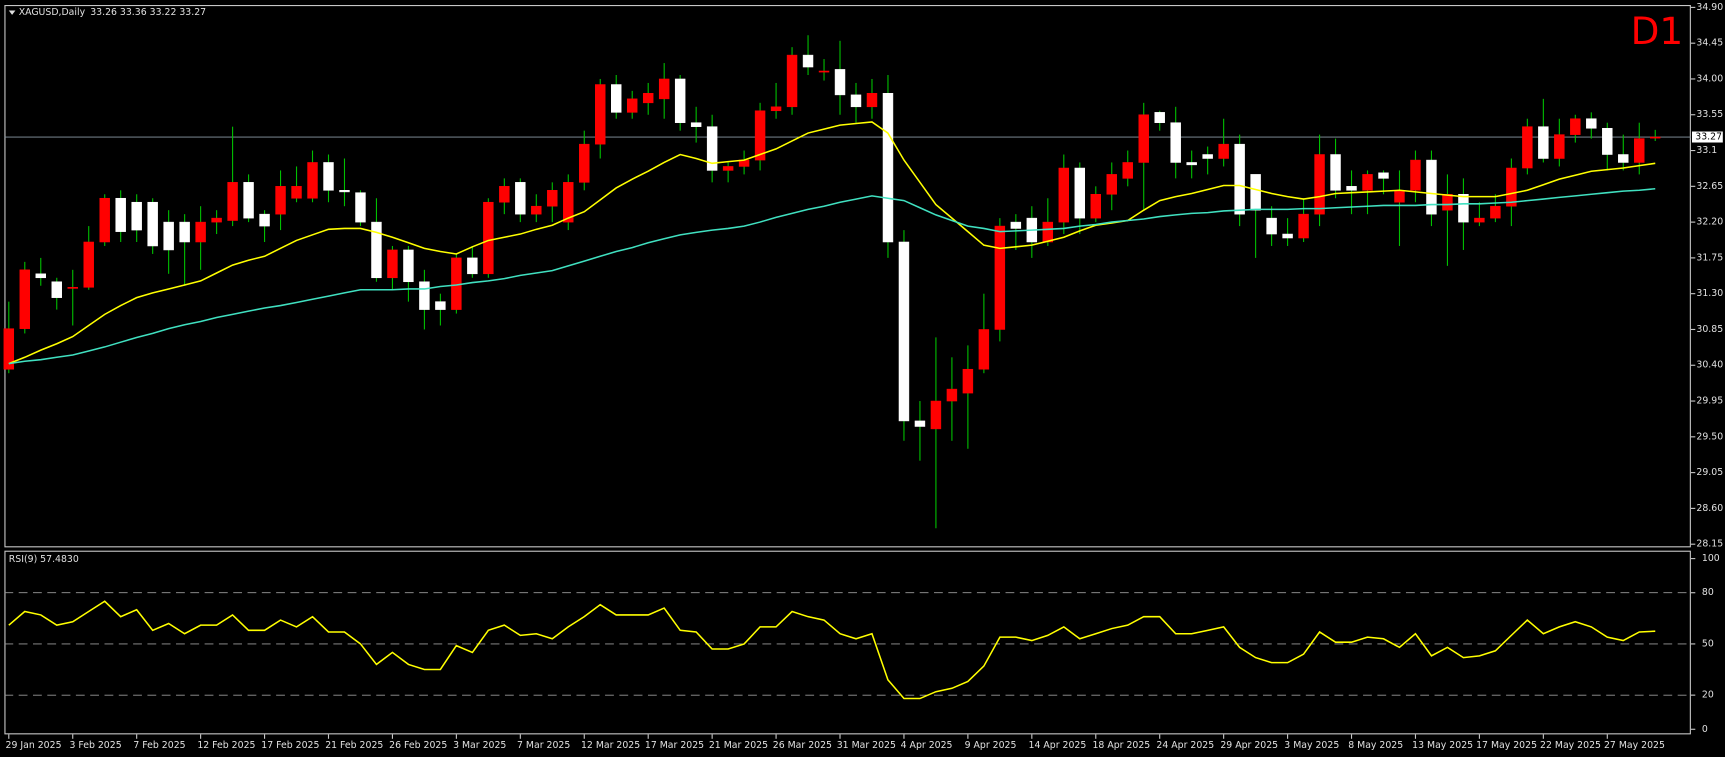 Image resolution: width=1725 pixels, height=757 pixels. I want to click on x-tick-label: 29 Jan 2025, so click(34, 745).